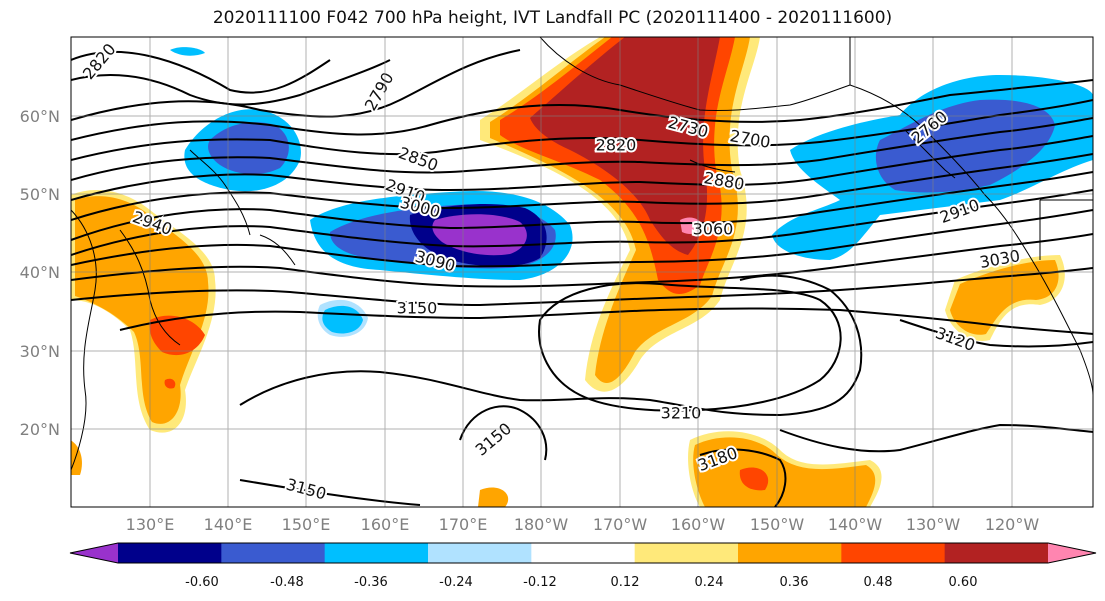 This screenshot has width=1105, height=601. I want to click on lat-label: 50°N, so click(40, 194).